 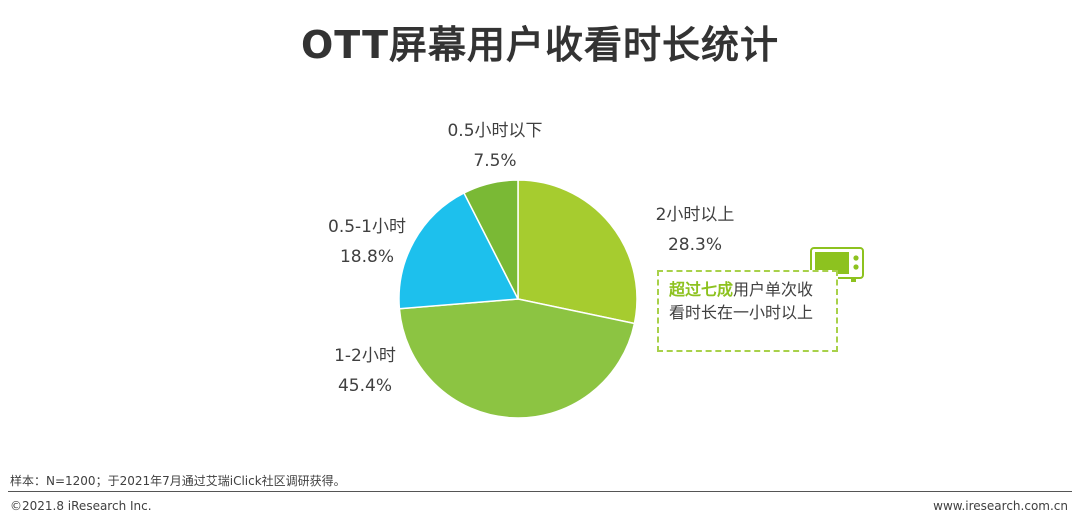 I want to click on slice-value: 7.5%, so click(x=495, y=161).